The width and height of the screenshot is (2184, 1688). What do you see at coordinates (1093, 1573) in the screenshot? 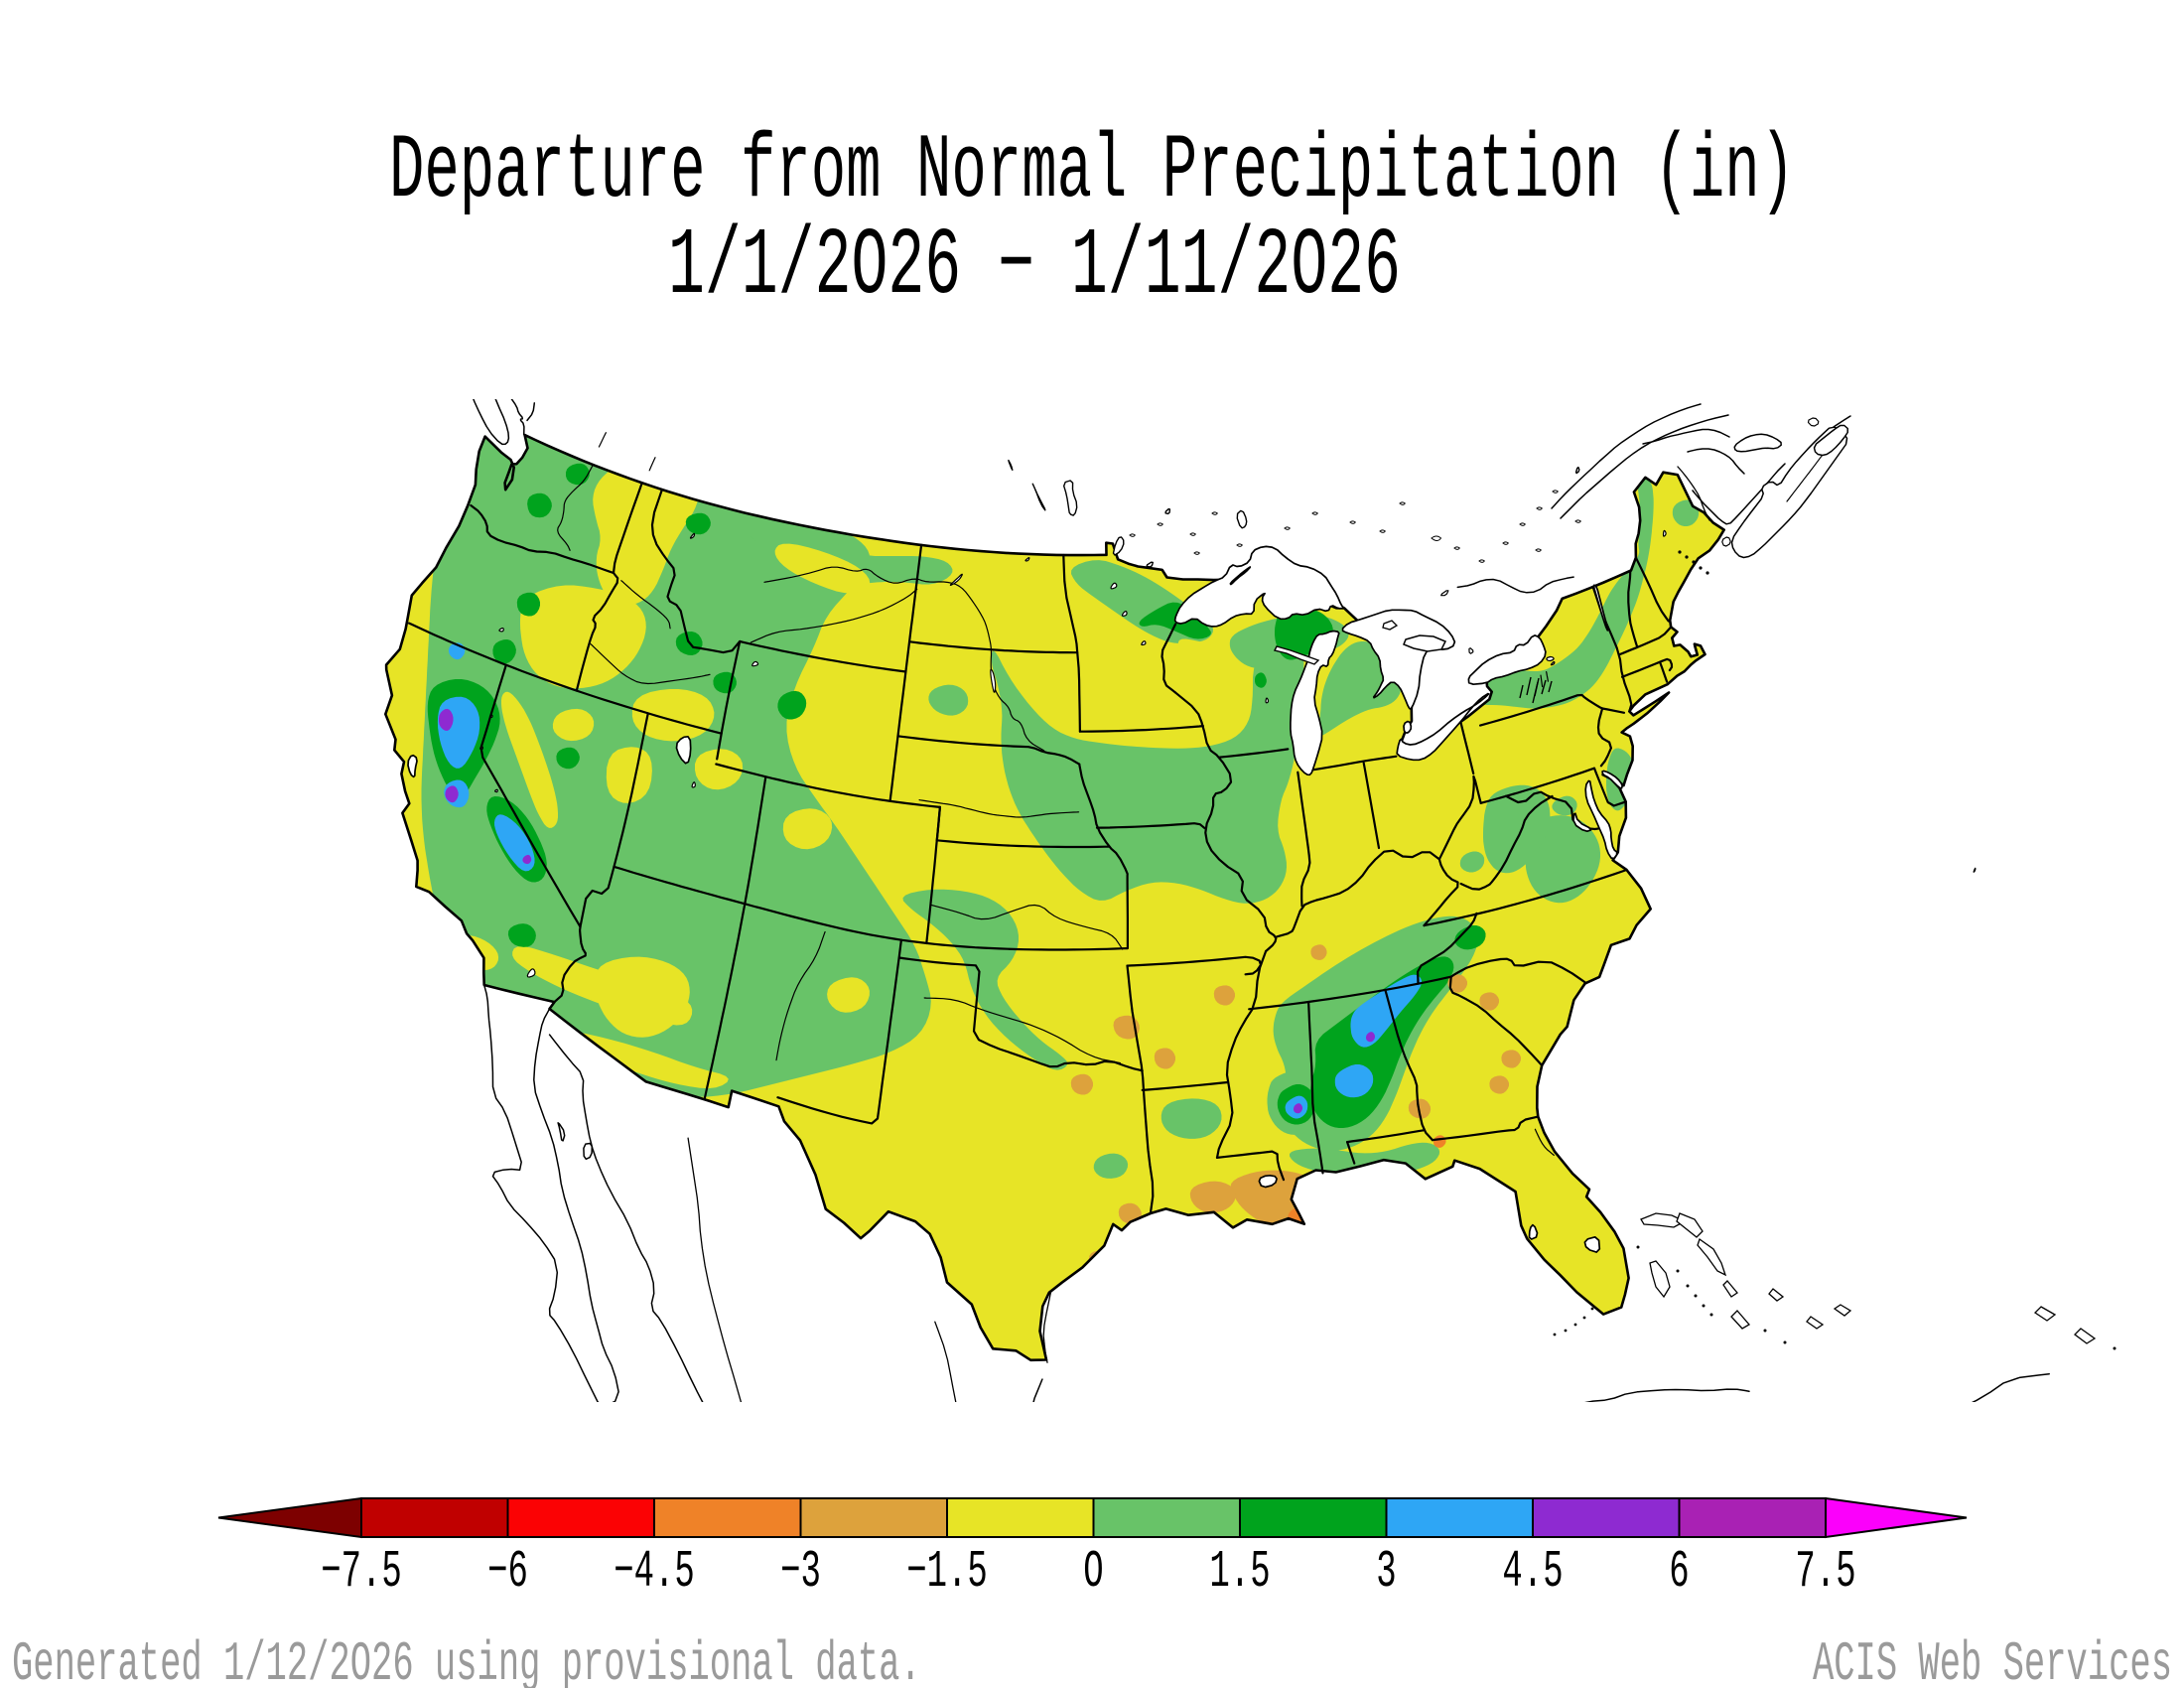
I see `svg-text: O` at bounding box center [1093, 1573].